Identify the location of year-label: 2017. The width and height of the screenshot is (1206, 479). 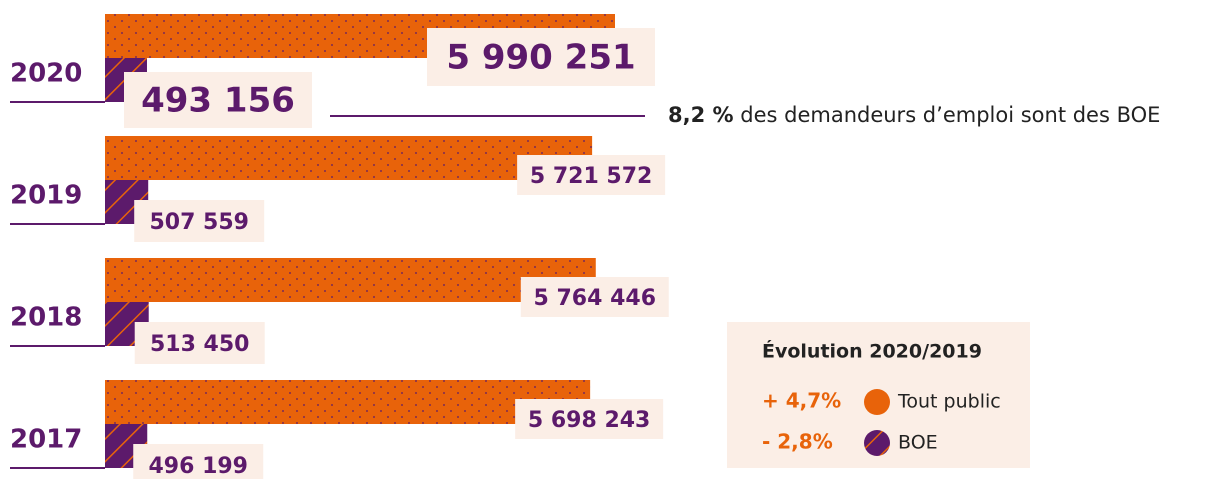
(46, 440).